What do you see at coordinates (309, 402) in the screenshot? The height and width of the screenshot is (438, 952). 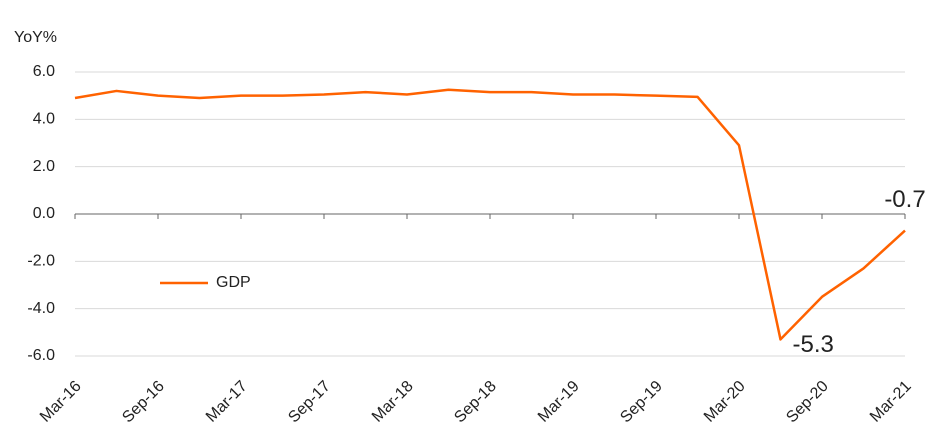 I see `x-tick-label: Sep-17` at bounding box center [309, 402].